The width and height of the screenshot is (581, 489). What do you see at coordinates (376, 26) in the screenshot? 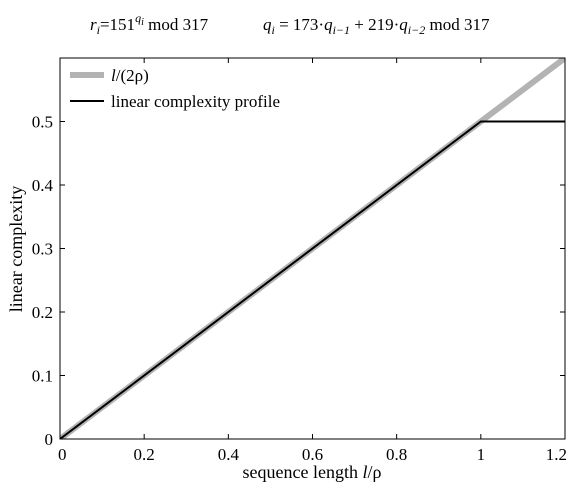
I see `chart-title-right: qi = 173·qi−1 + 219·qi−2 mod 317` at bounding box center [376, 26].